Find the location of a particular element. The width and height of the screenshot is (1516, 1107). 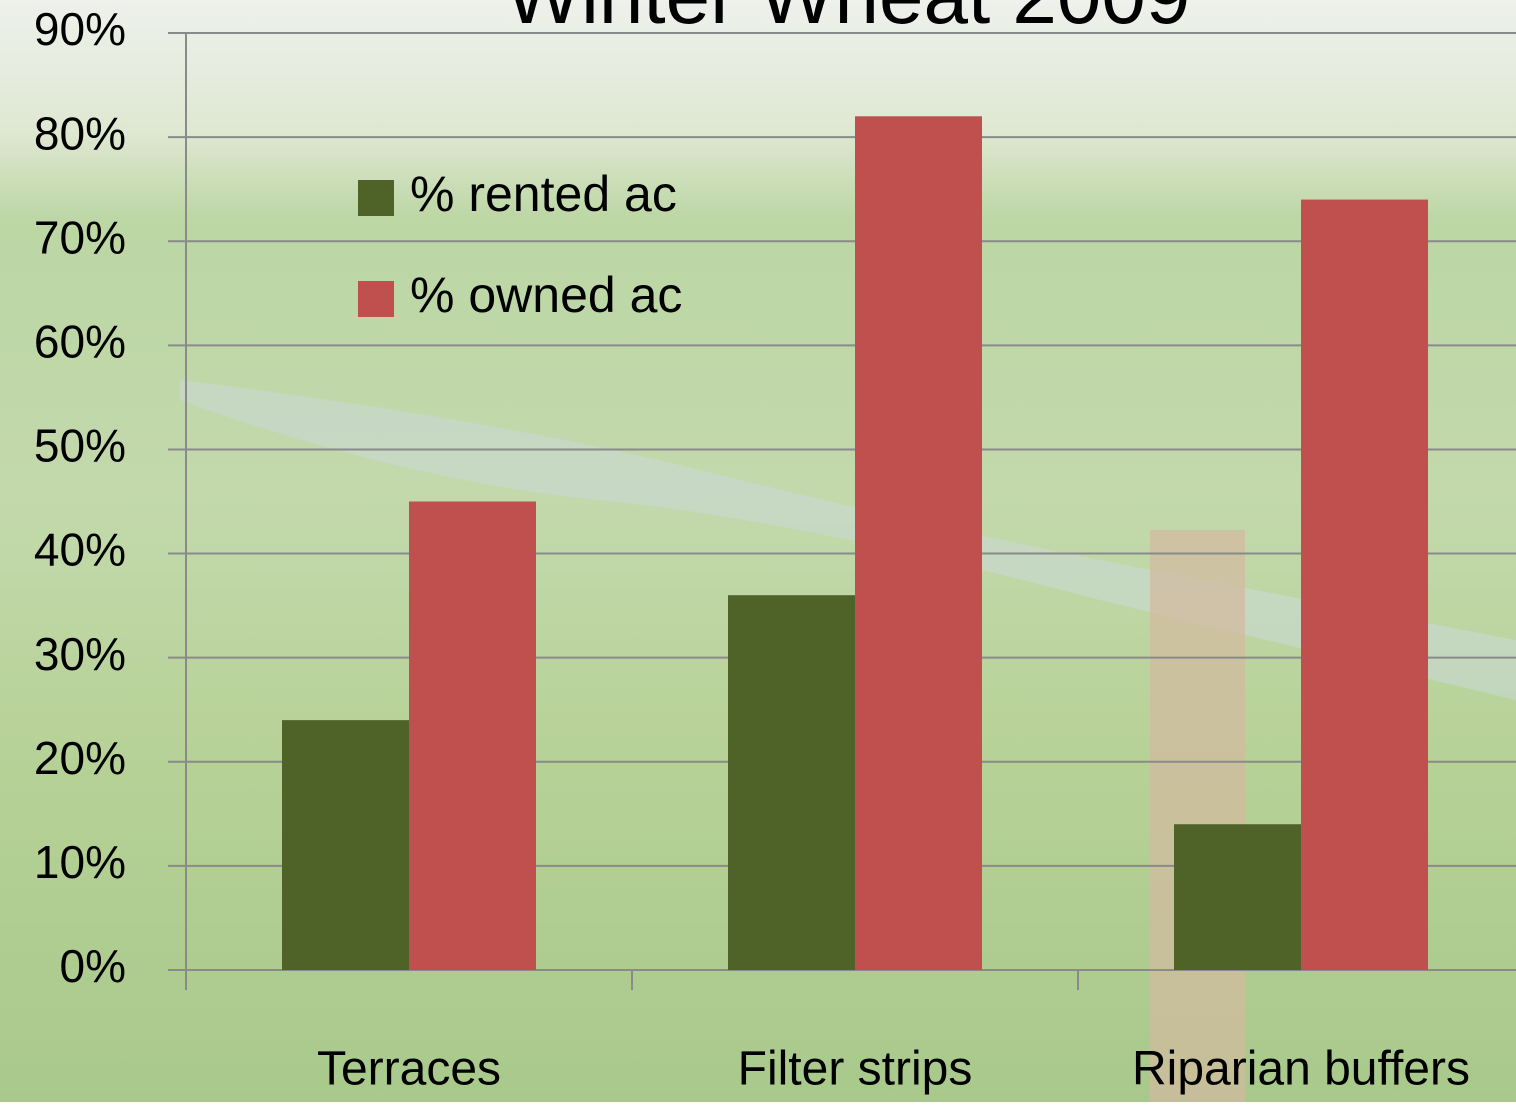

chart-title: Winter Wheat 2009 is located at coordinates (848, 20).